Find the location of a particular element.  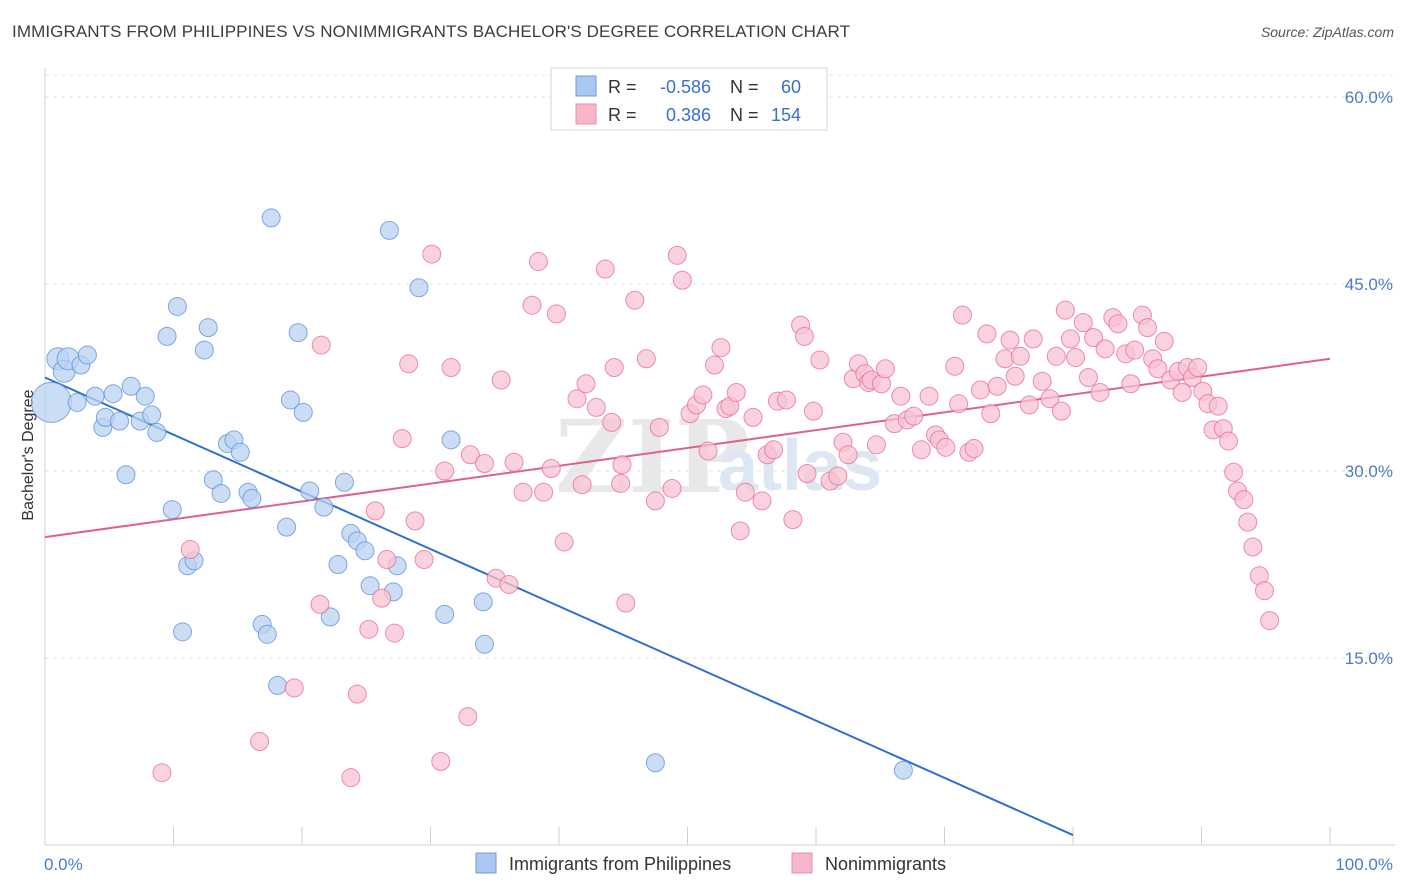

legend-n-value: 60 is located at coordinates (791, 87).